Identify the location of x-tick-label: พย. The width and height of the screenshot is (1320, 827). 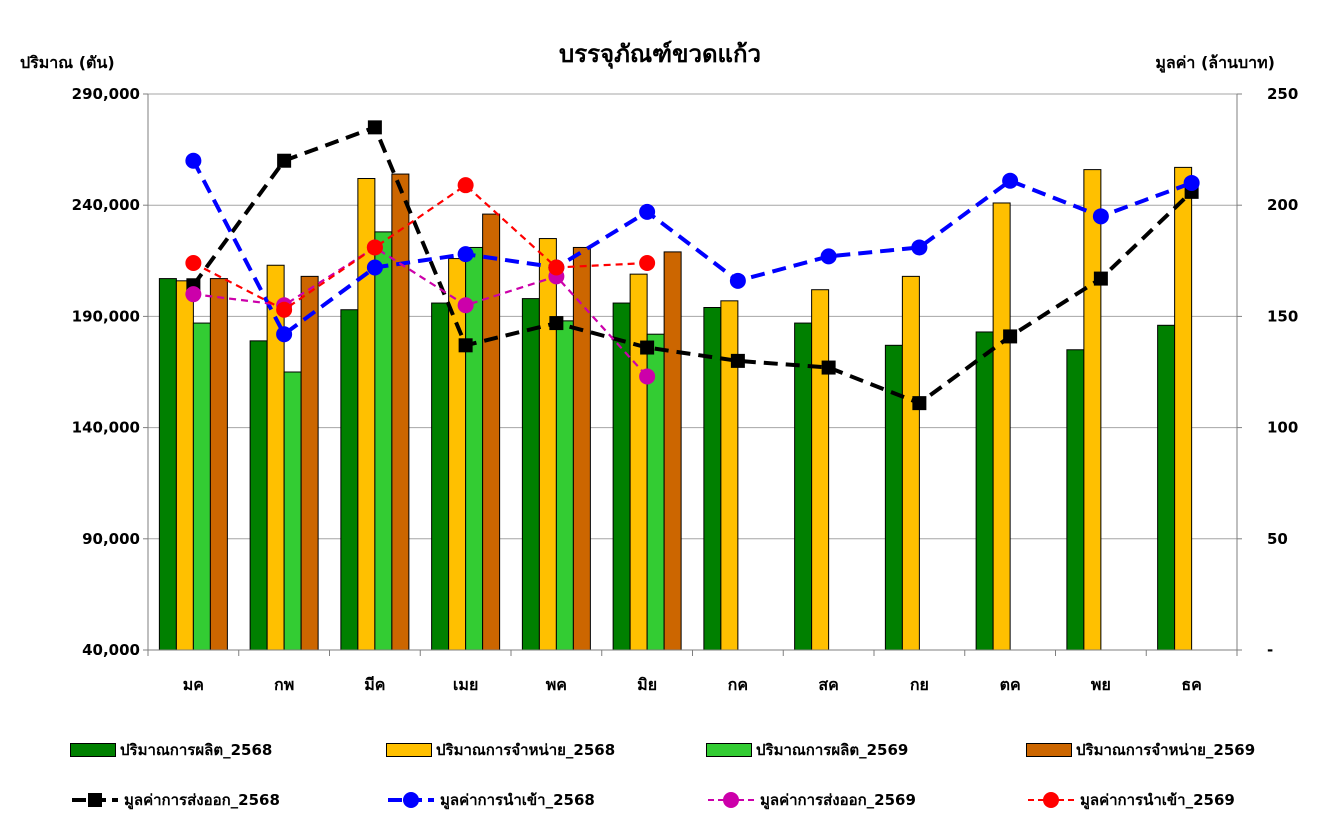
(1101, 684).